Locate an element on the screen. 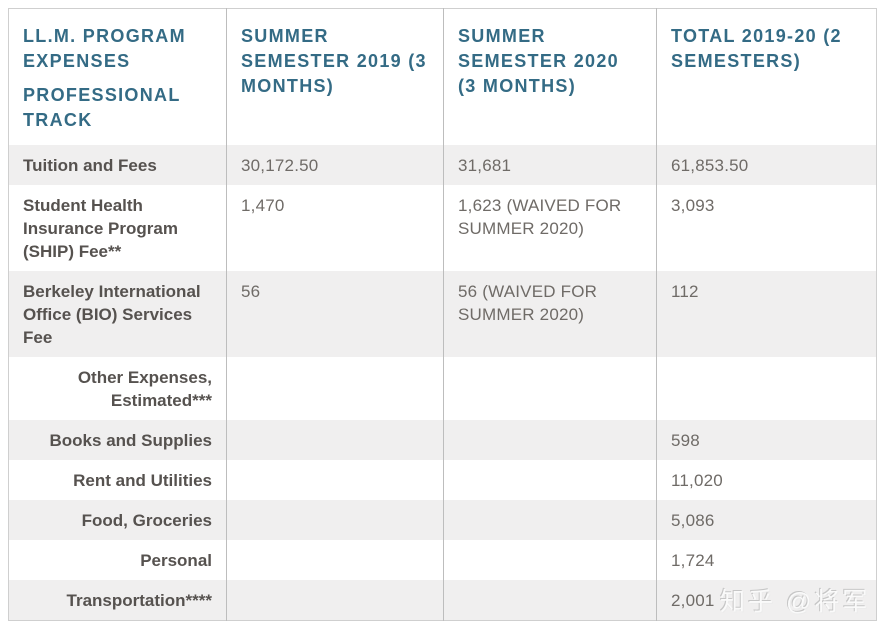 The width and height of the screenshot is (884, 629). table-row: Transportation**** 2,001 is located at coordinates (442, 600).